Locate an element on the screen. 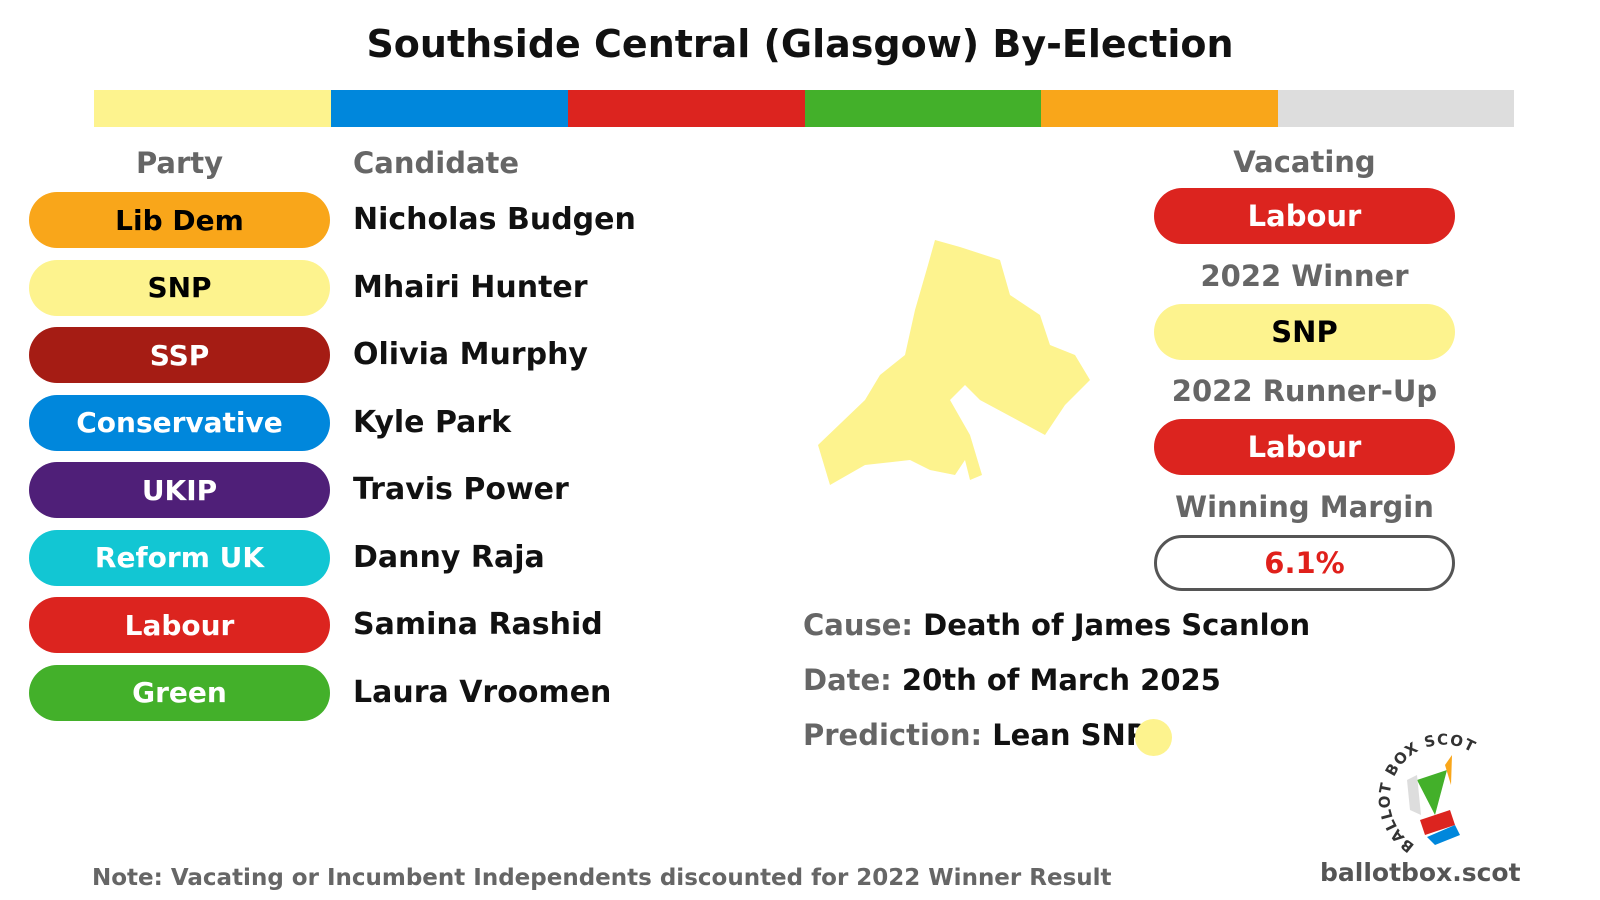 This screenshot has height=900, width=1600. party-pill: UKIP is located at coordinates (179, 490).